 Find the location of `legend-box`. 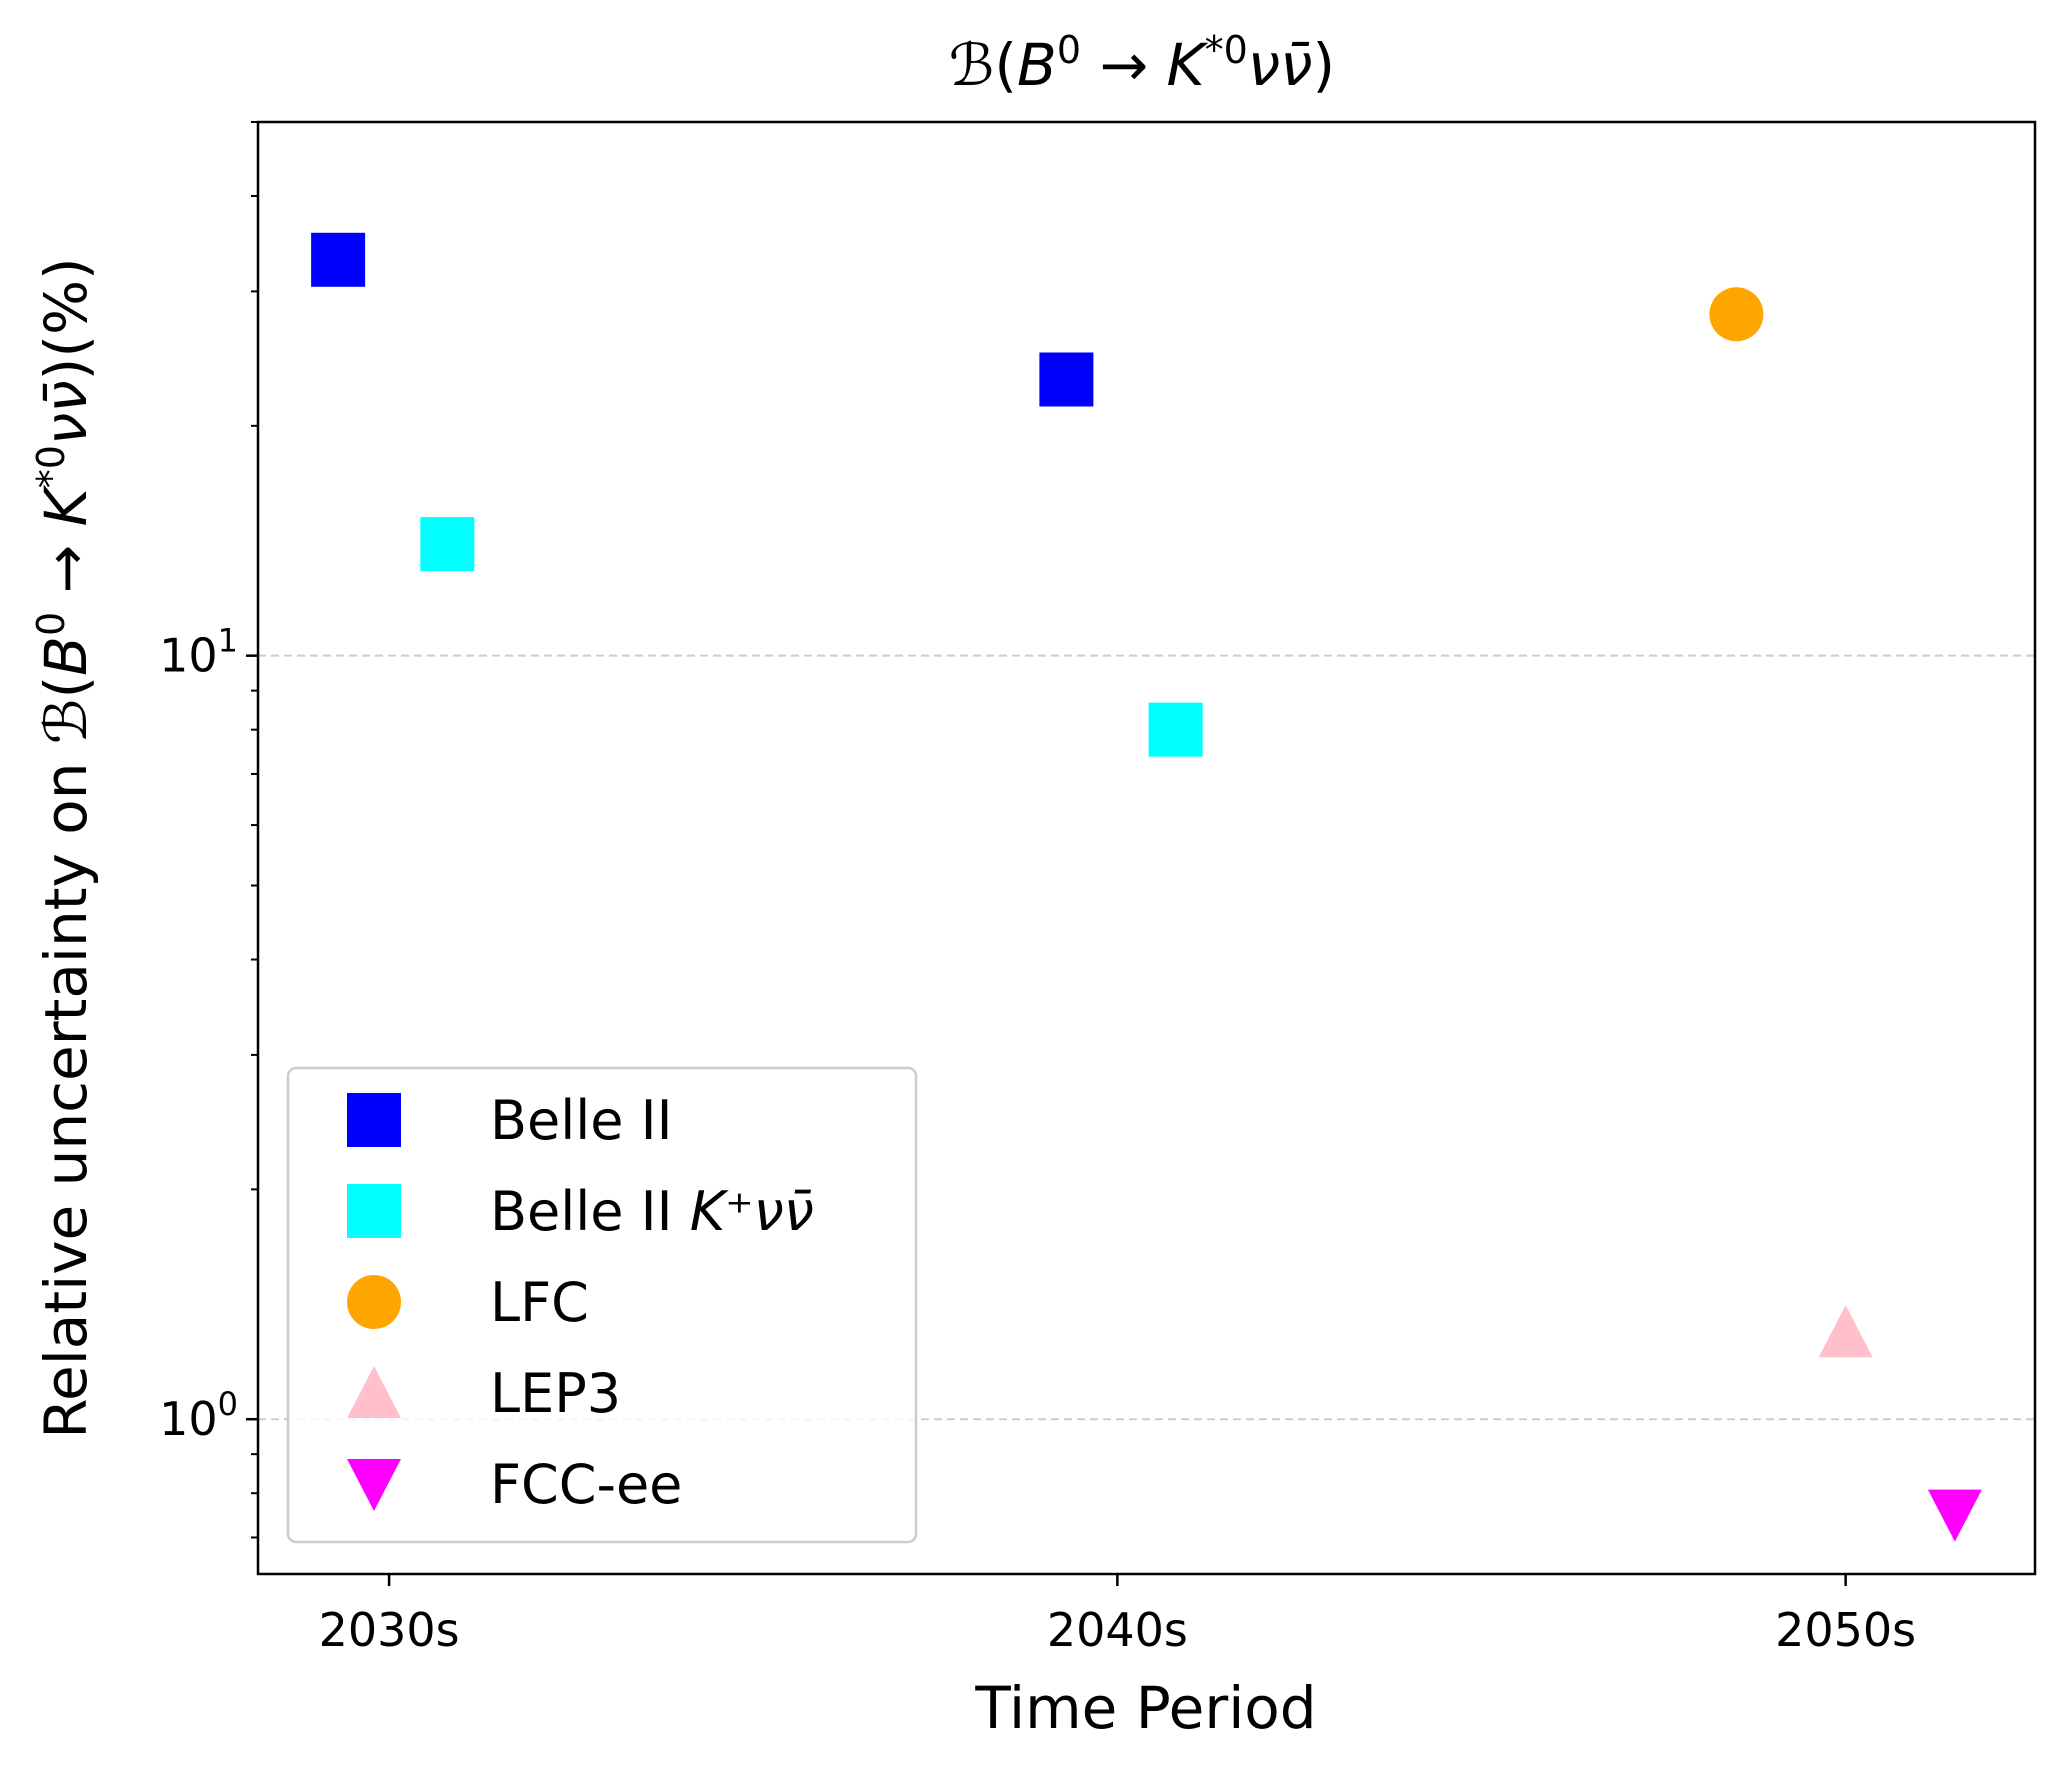

legend-box is located at coordinates (602, 1305).